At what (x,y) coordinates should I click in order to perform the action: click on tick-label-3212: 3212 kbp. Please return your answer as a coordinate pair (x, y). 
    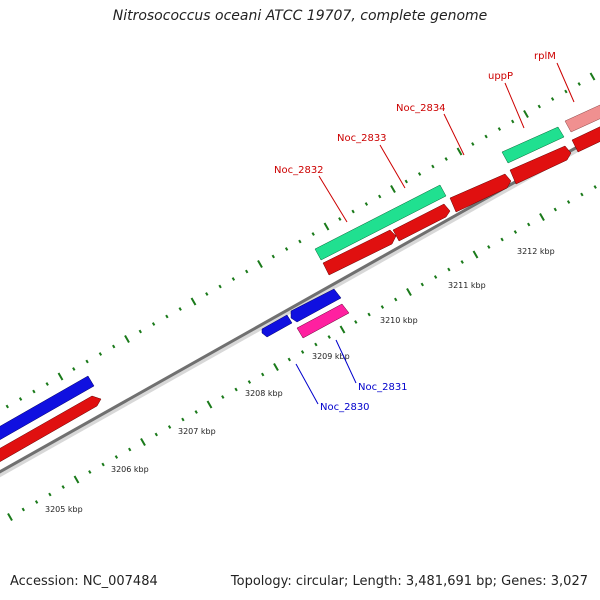
    Looking at the image, I should click on (536, 251).